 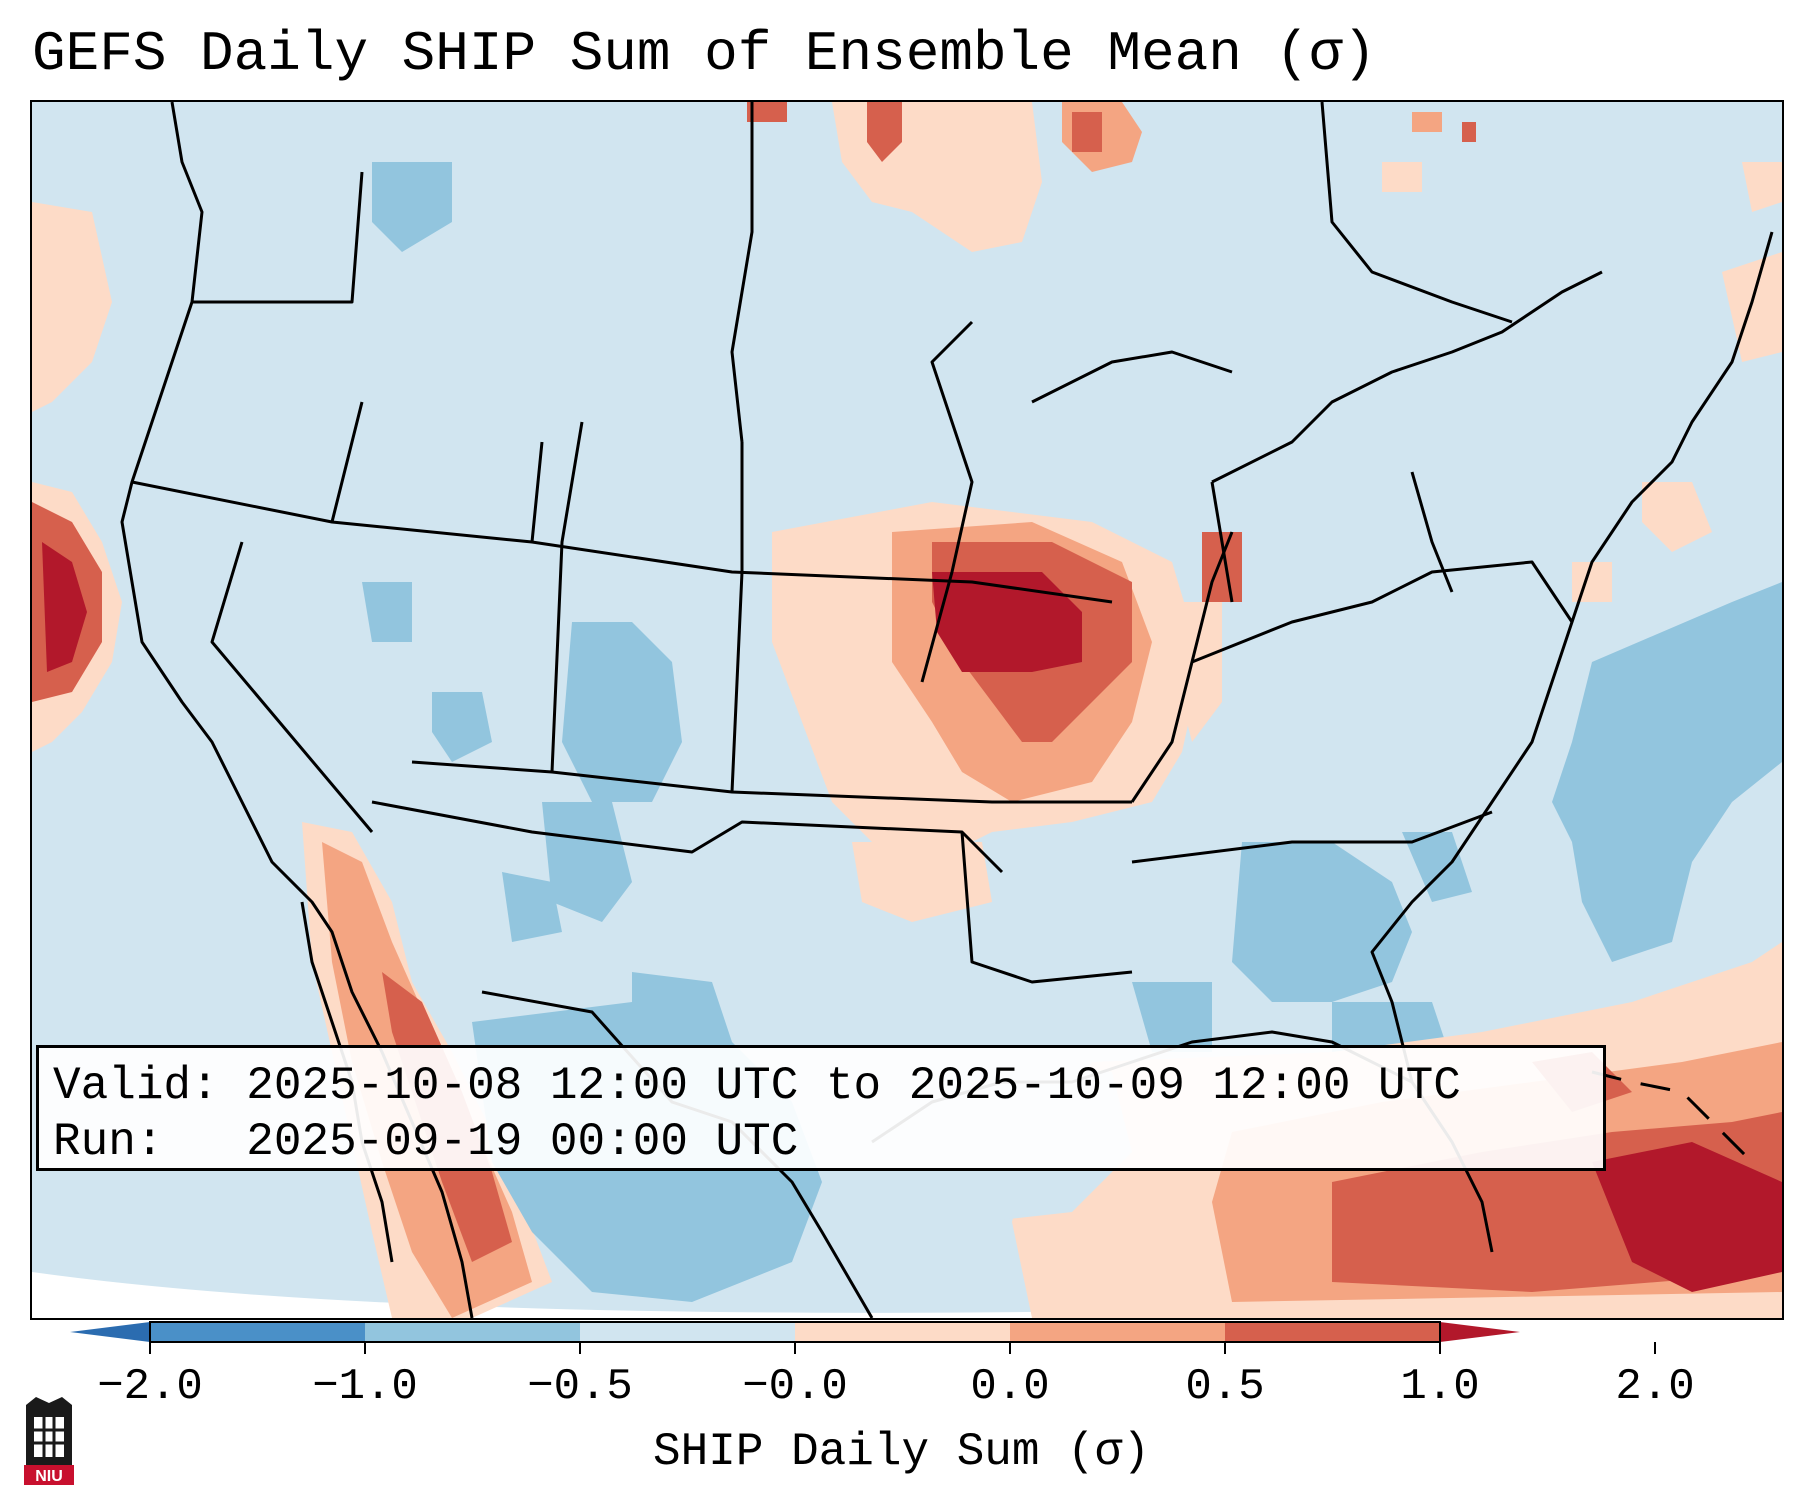 What do you see at coordinates (1010, 1387) in the screenshot?
I see `colorbar-tick-label: 0.0` at bounding box center [1010, 1387].